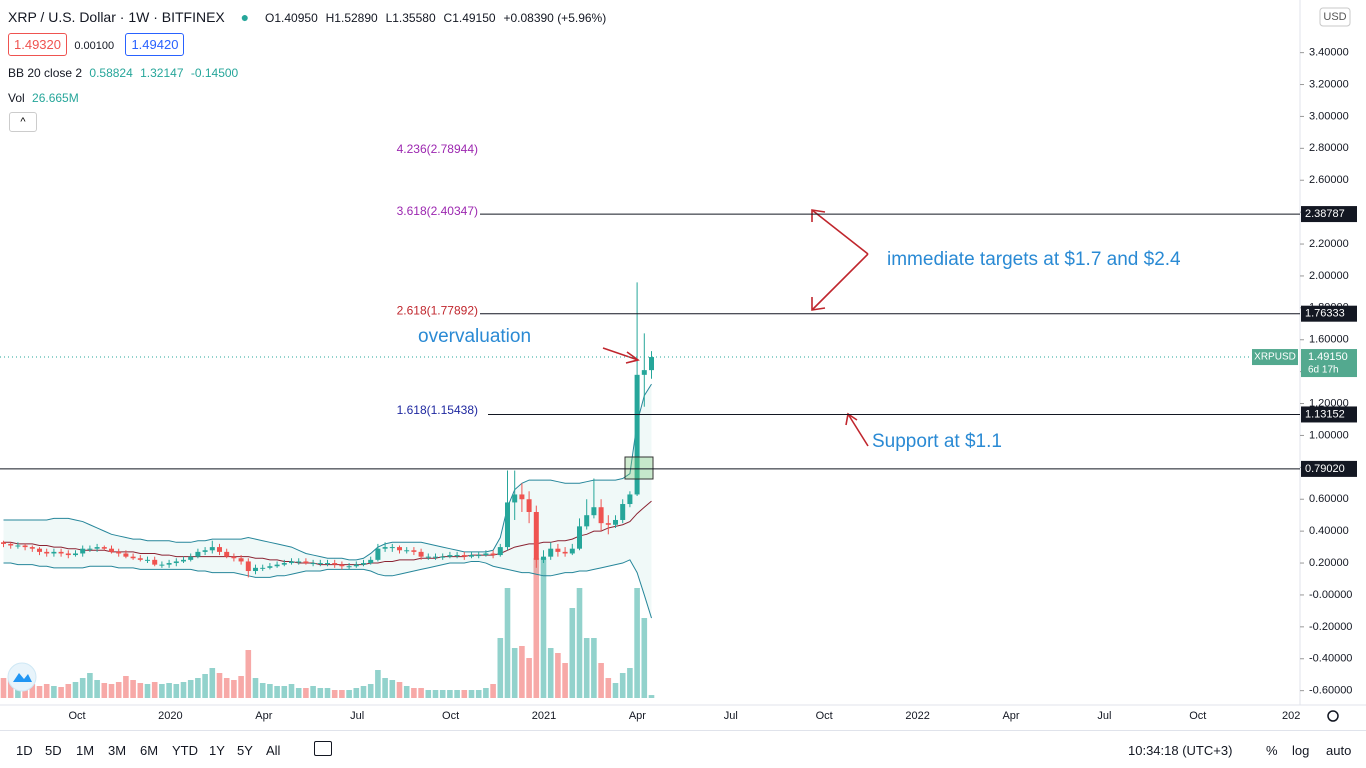  Describe the element at coordinates (155, 44) in the screenshot. I see `buy-price: 1.49420` at that location.